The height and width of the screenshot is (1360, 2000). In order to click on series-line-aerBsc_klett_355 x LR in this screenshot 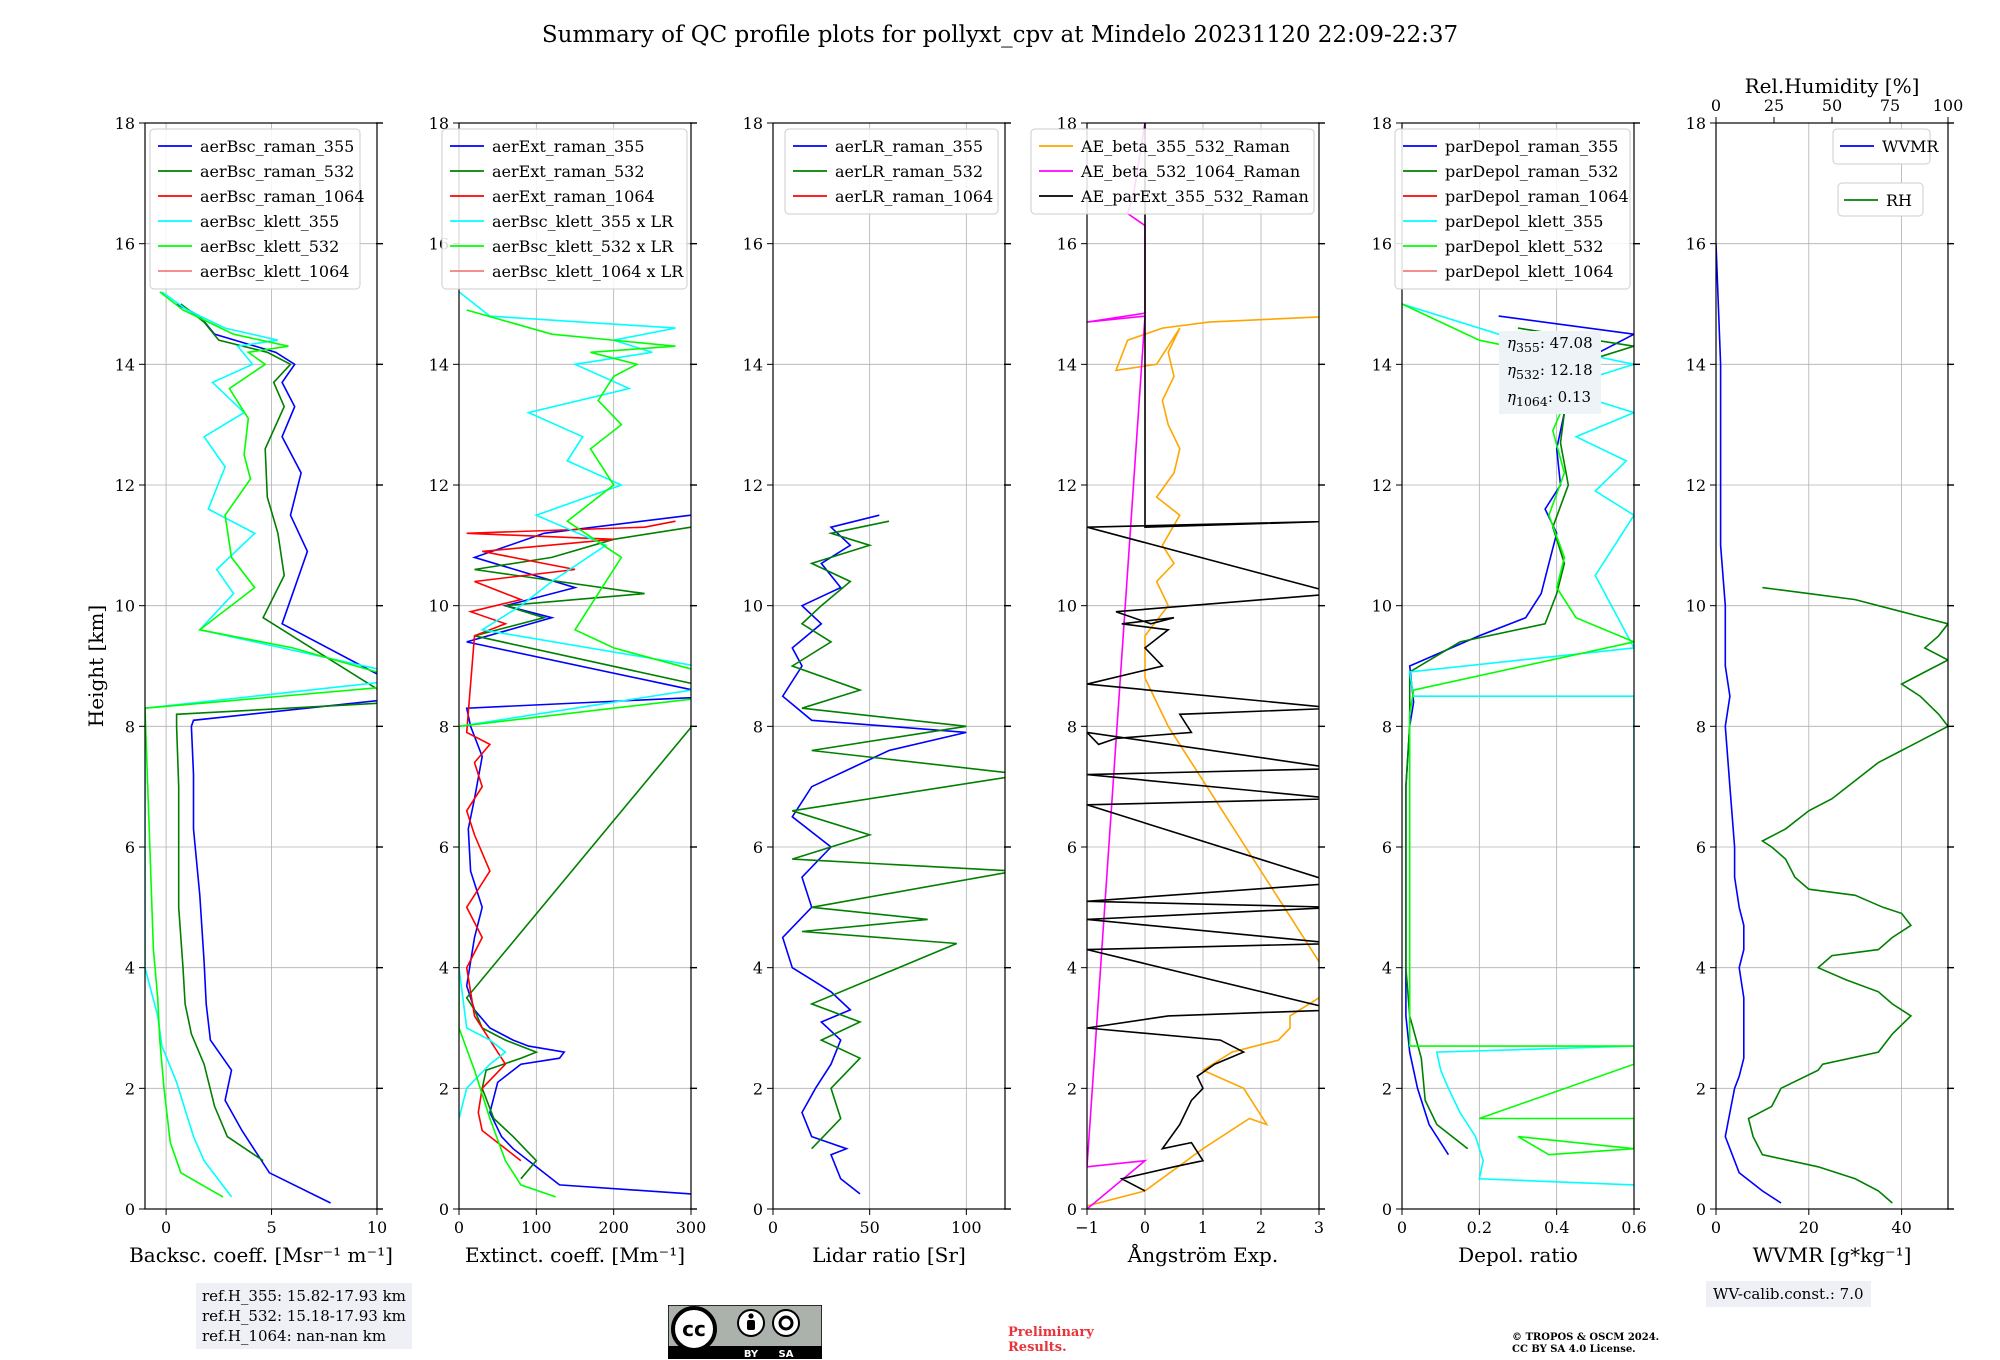, I will do `click(575, 705)`.